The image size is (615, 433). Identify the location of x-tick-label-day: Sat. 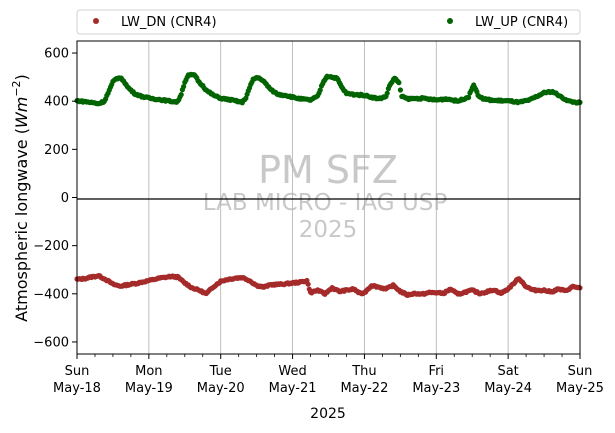
(507, 371).